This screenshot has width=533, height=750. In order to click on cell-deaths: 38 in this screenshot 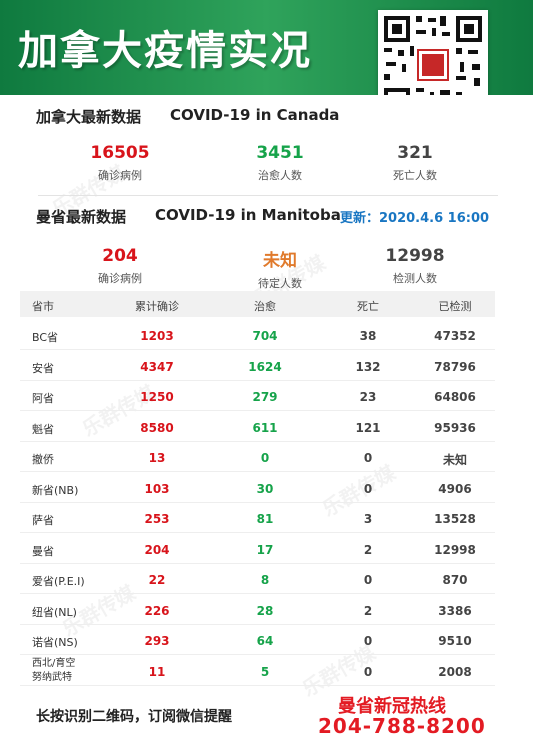, I will do `click(368, 336)`.